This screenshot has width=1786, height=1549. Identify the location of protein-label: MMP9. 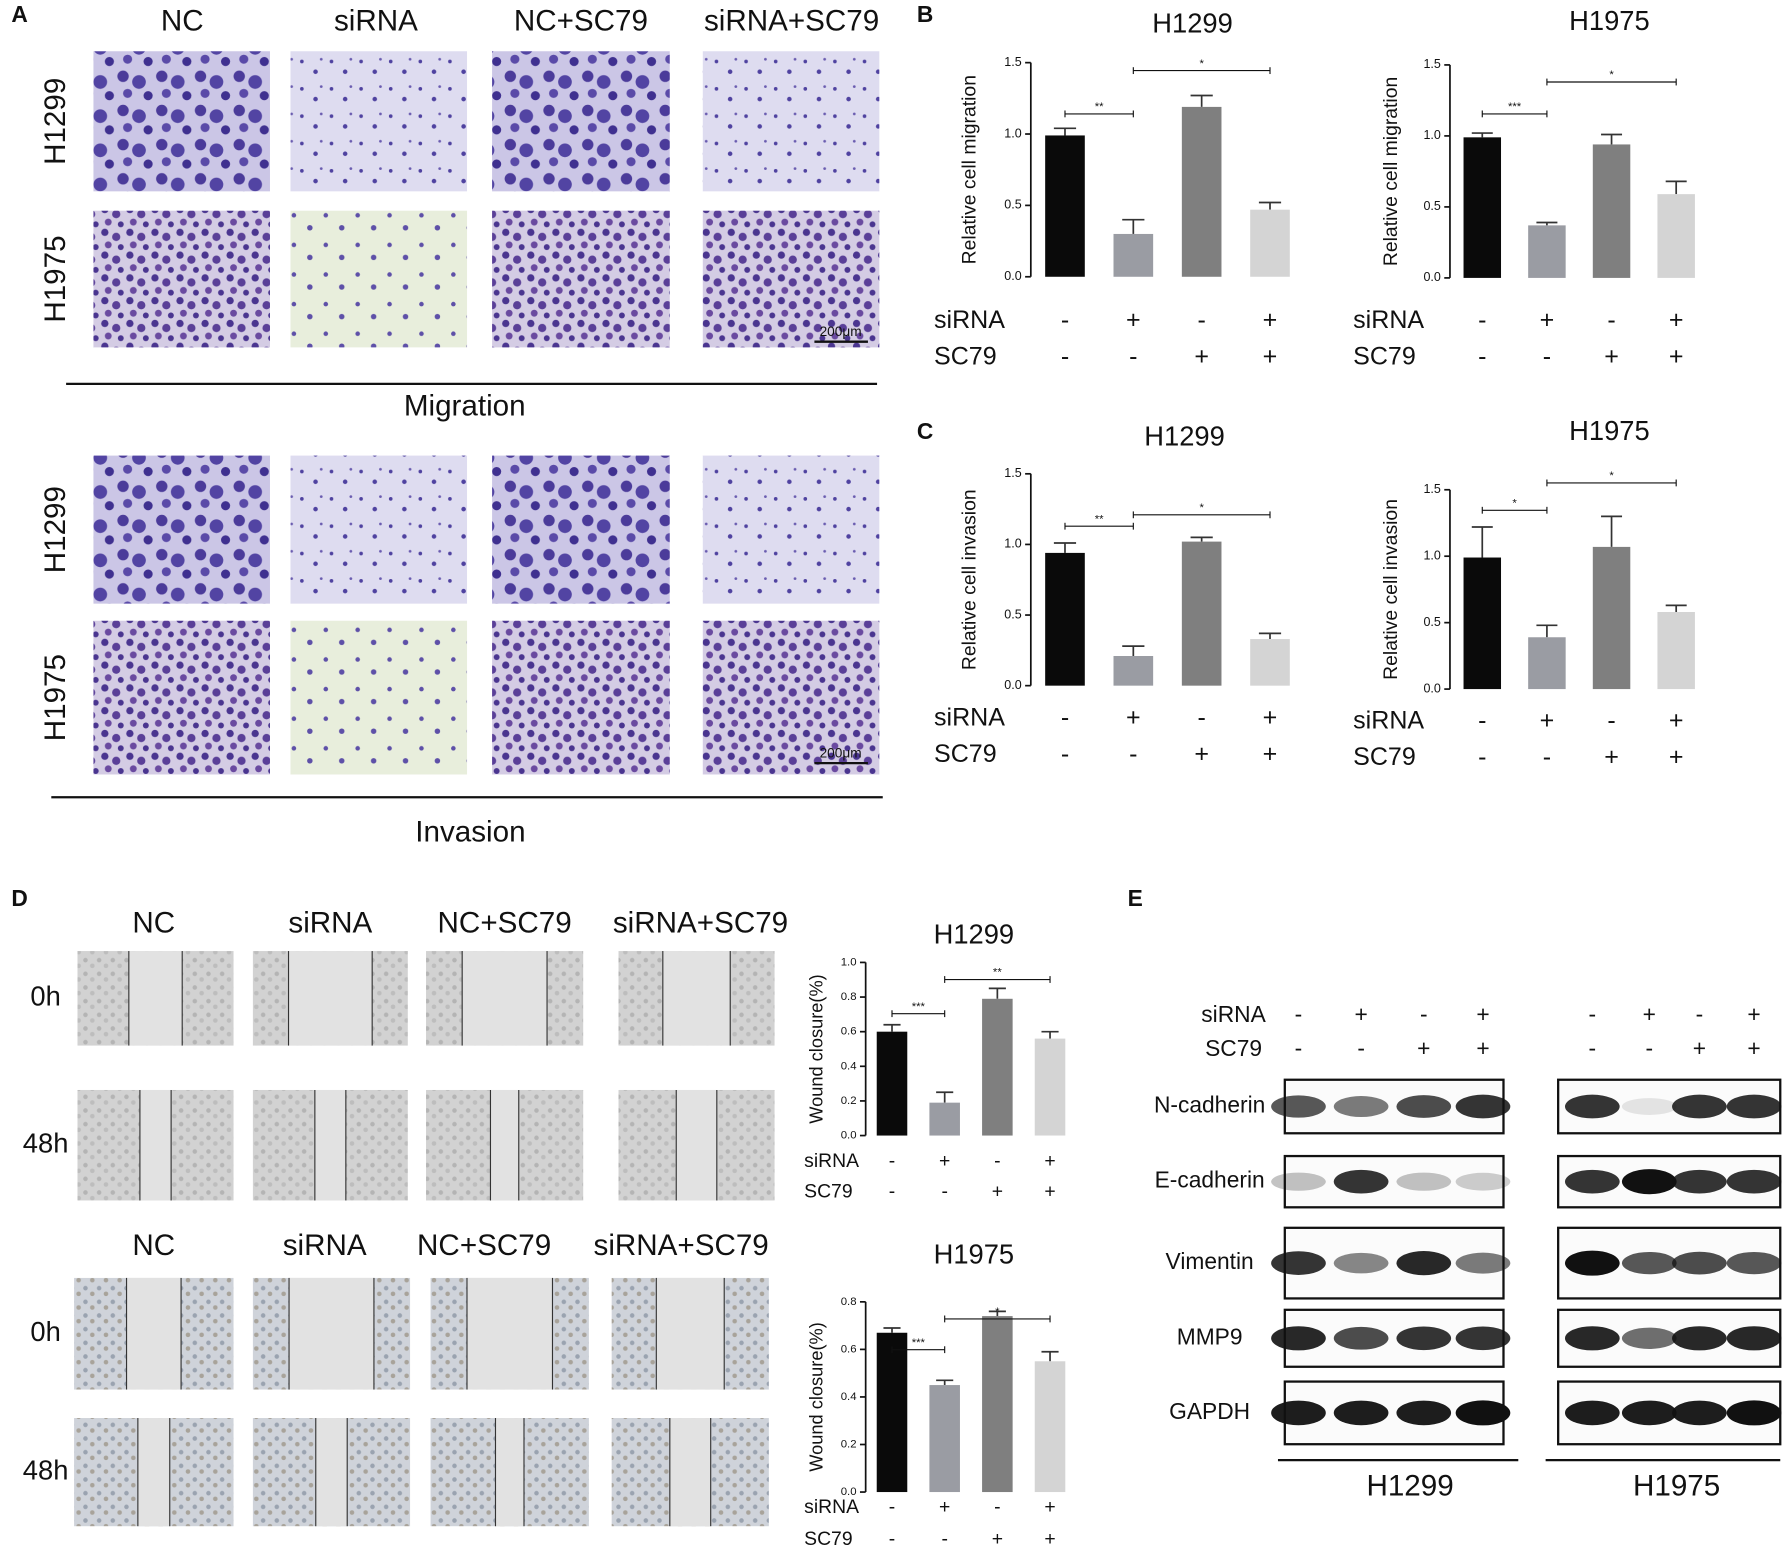
(1210, 1336).